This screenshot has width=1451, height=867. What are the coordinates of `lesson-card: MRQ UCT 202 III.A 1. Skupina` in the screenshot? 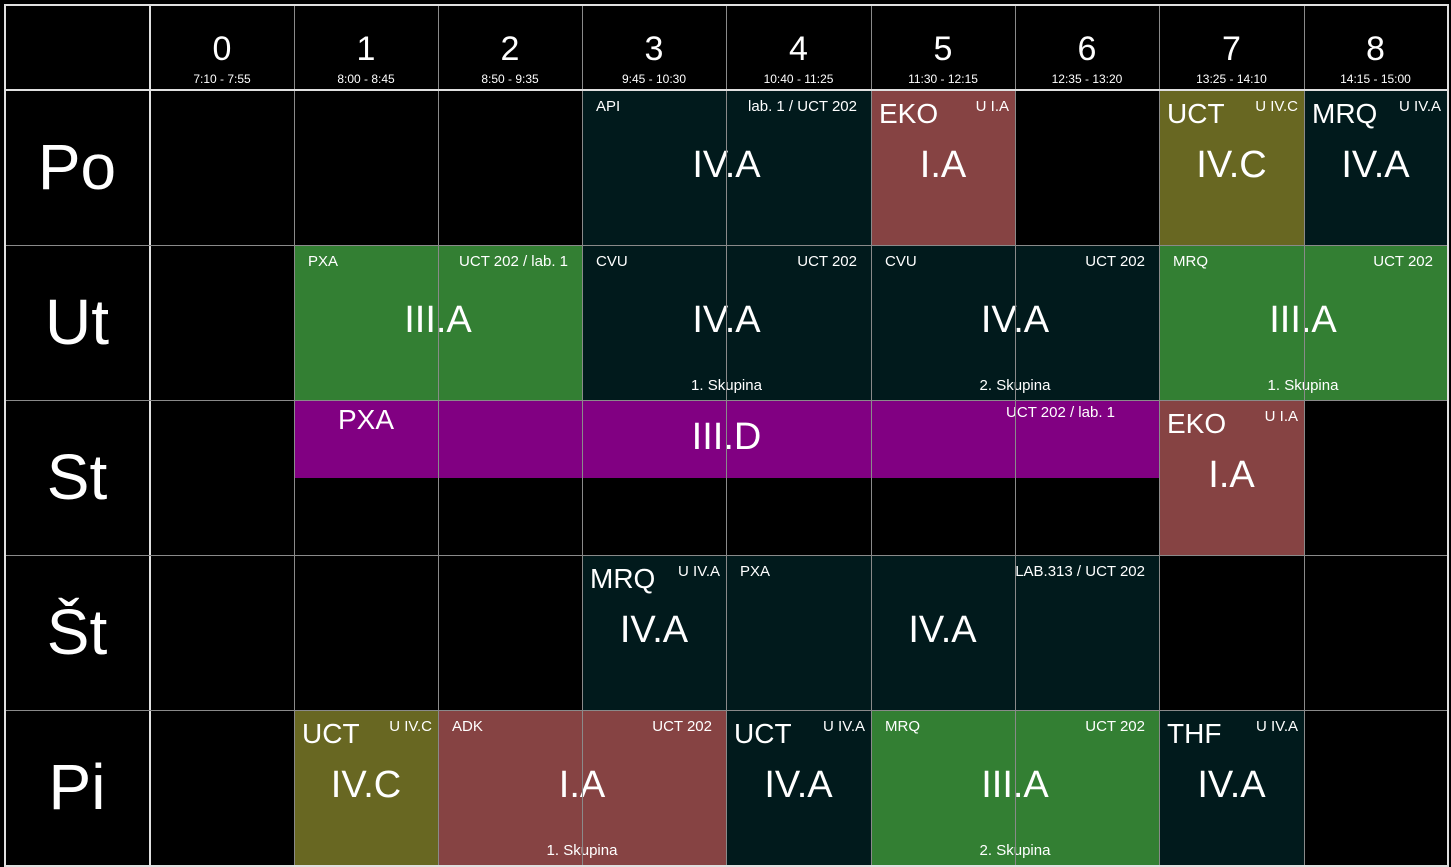 It's located at (1303, 322).